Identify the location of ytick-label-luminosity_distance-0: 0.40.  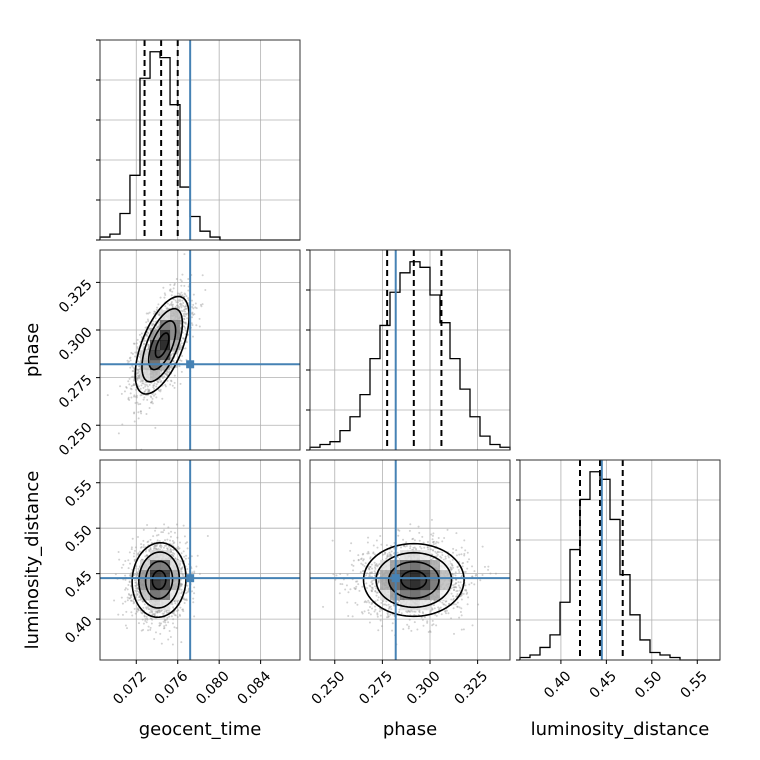
(78, 629).